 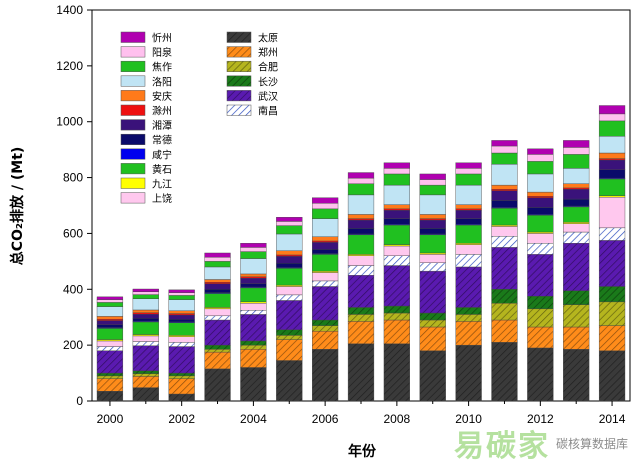 What do you see at coordinates (325, 419) in the screenshot?
I see `x-tick-label: 2006` at bounding box center [325, 419].